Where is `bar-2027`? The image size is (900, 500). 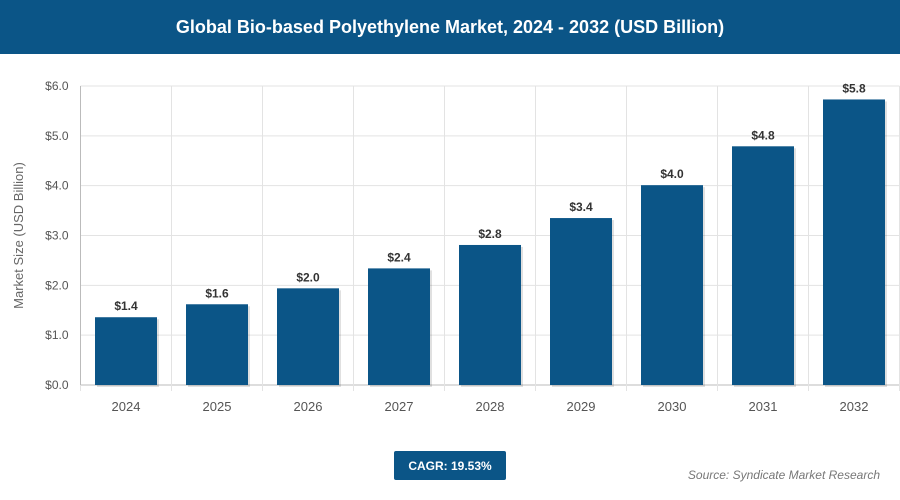
bar-2027 is located at coordinates (399, 326).